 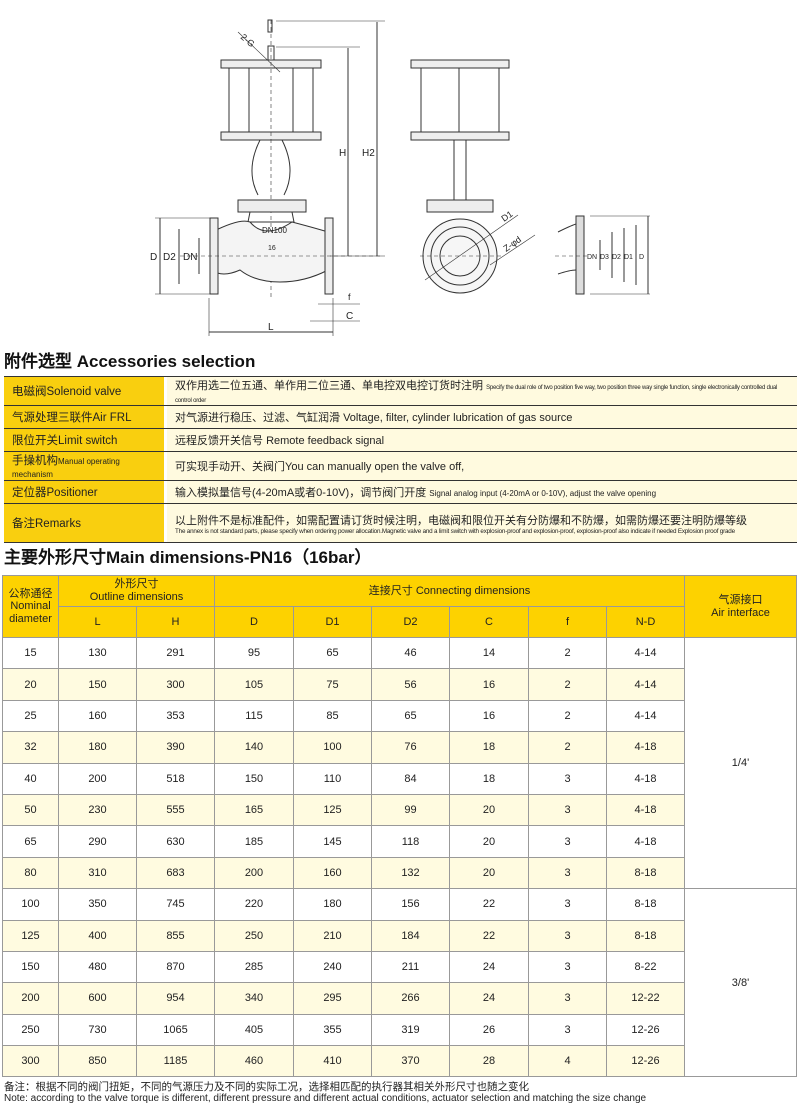 What do you see at coordinates (254, 1030) in the screenshot?
I see `table-cell: 405` at bounding box center [254, 1030].